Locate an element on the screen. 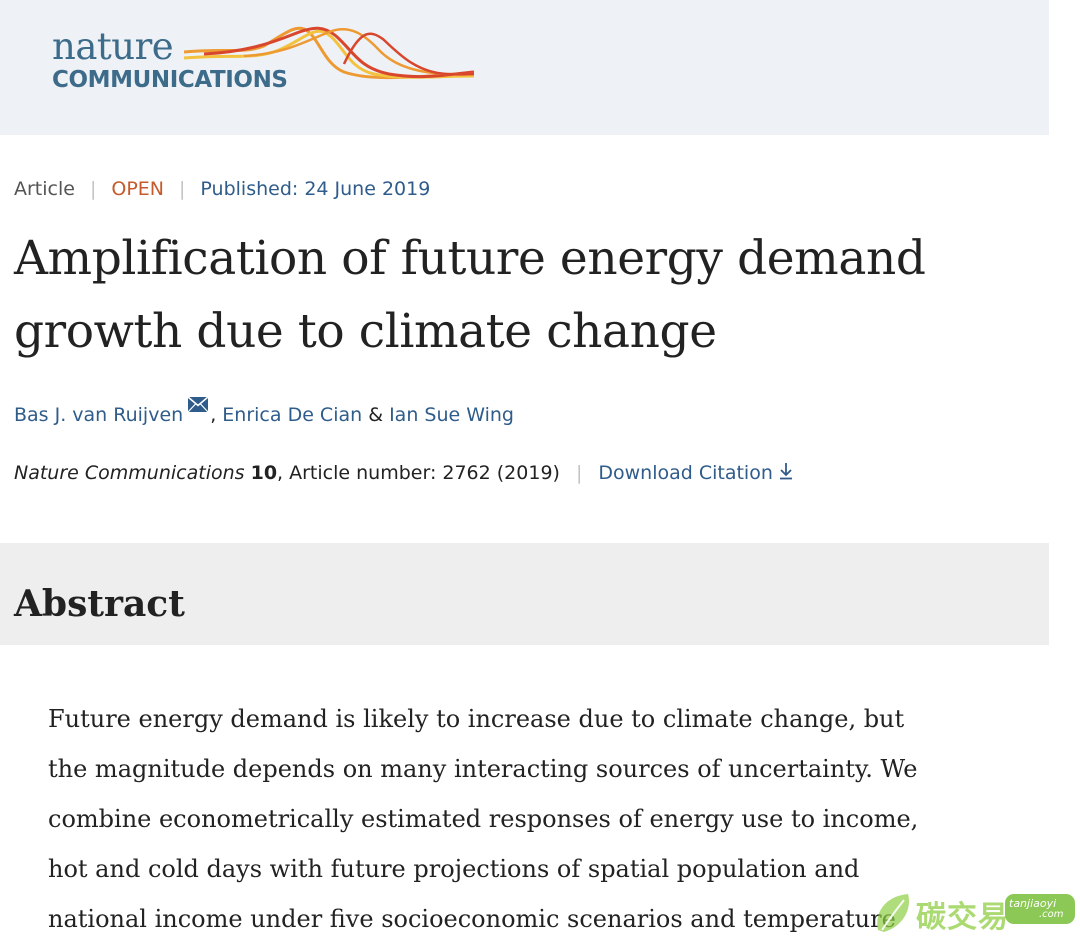 Image resolution: width=1080 pixels, height=946 pixels. article-number: , Article number: 2762 (2019) is located at coordinates (418, 473).